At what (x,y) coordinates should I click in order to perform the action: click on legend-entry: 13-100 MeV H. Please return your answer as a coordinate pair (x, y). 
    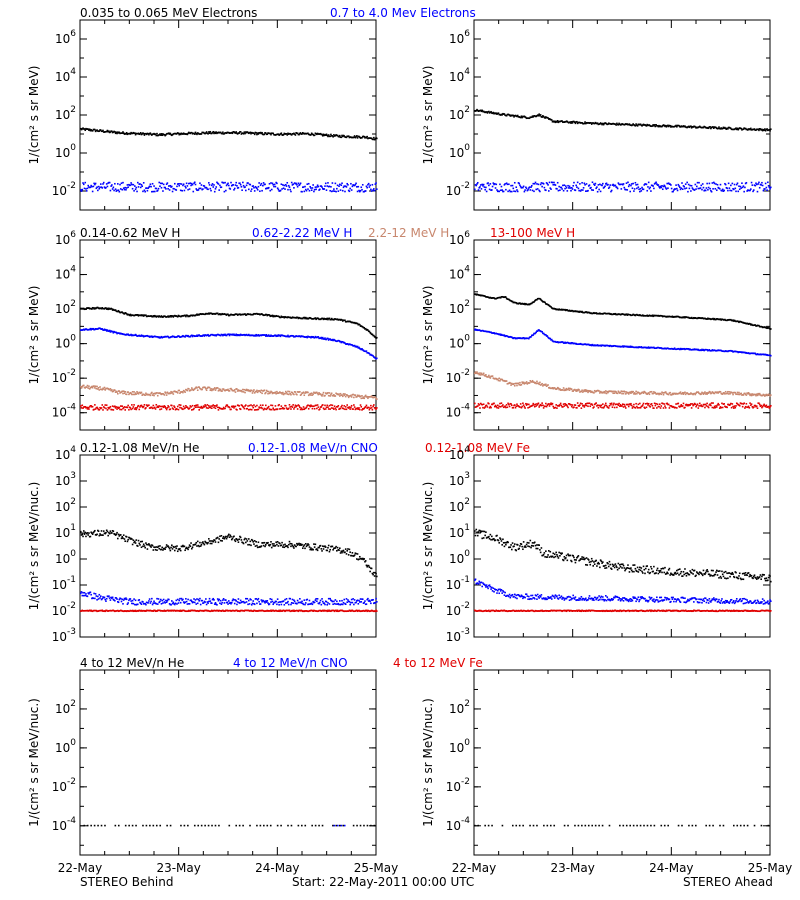
    Looking at the image, I should click on (532, 233).